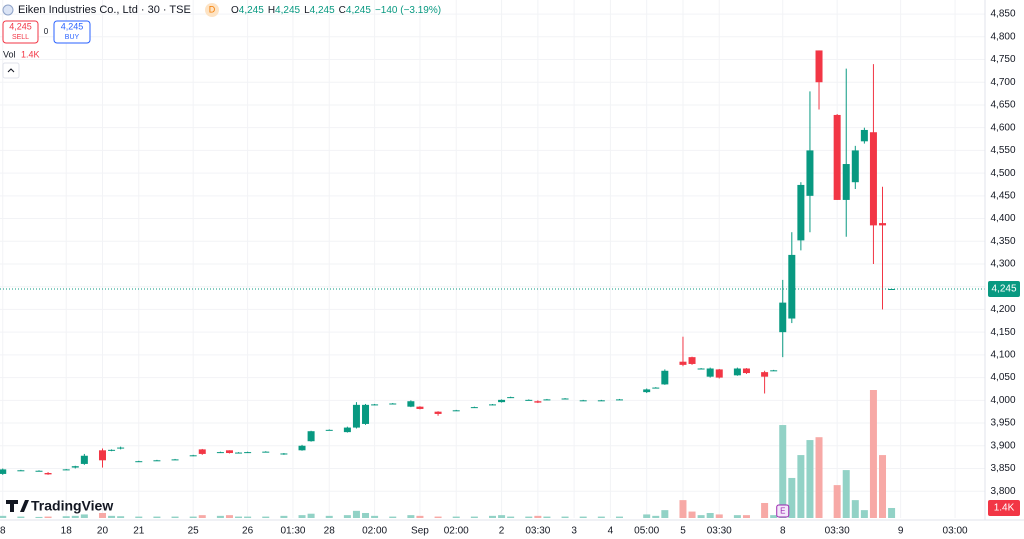 The width and height of the screenshot is (1024, 539). What do you see at coordinates (1002, 332) in the screenshot?
I see `y-tick-label: 4,150` at bounding box center [1002, 332].